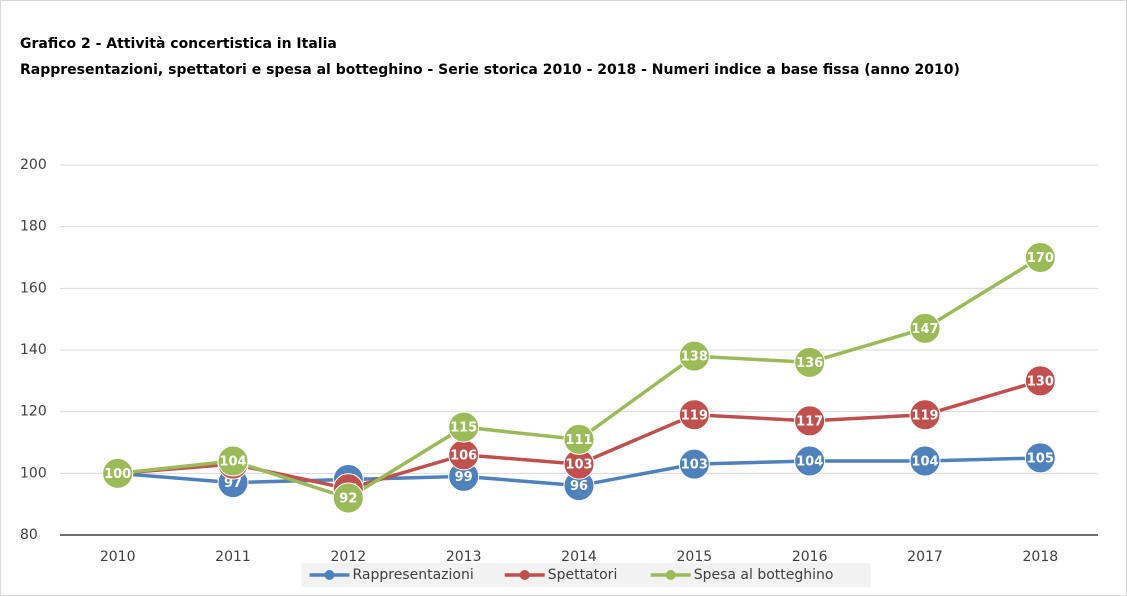 This screenshot has width=1127, height=596. Describe the element at coordinates (1041, 557) in the screenshot. I see `x-tick-label: 2018` at that location.